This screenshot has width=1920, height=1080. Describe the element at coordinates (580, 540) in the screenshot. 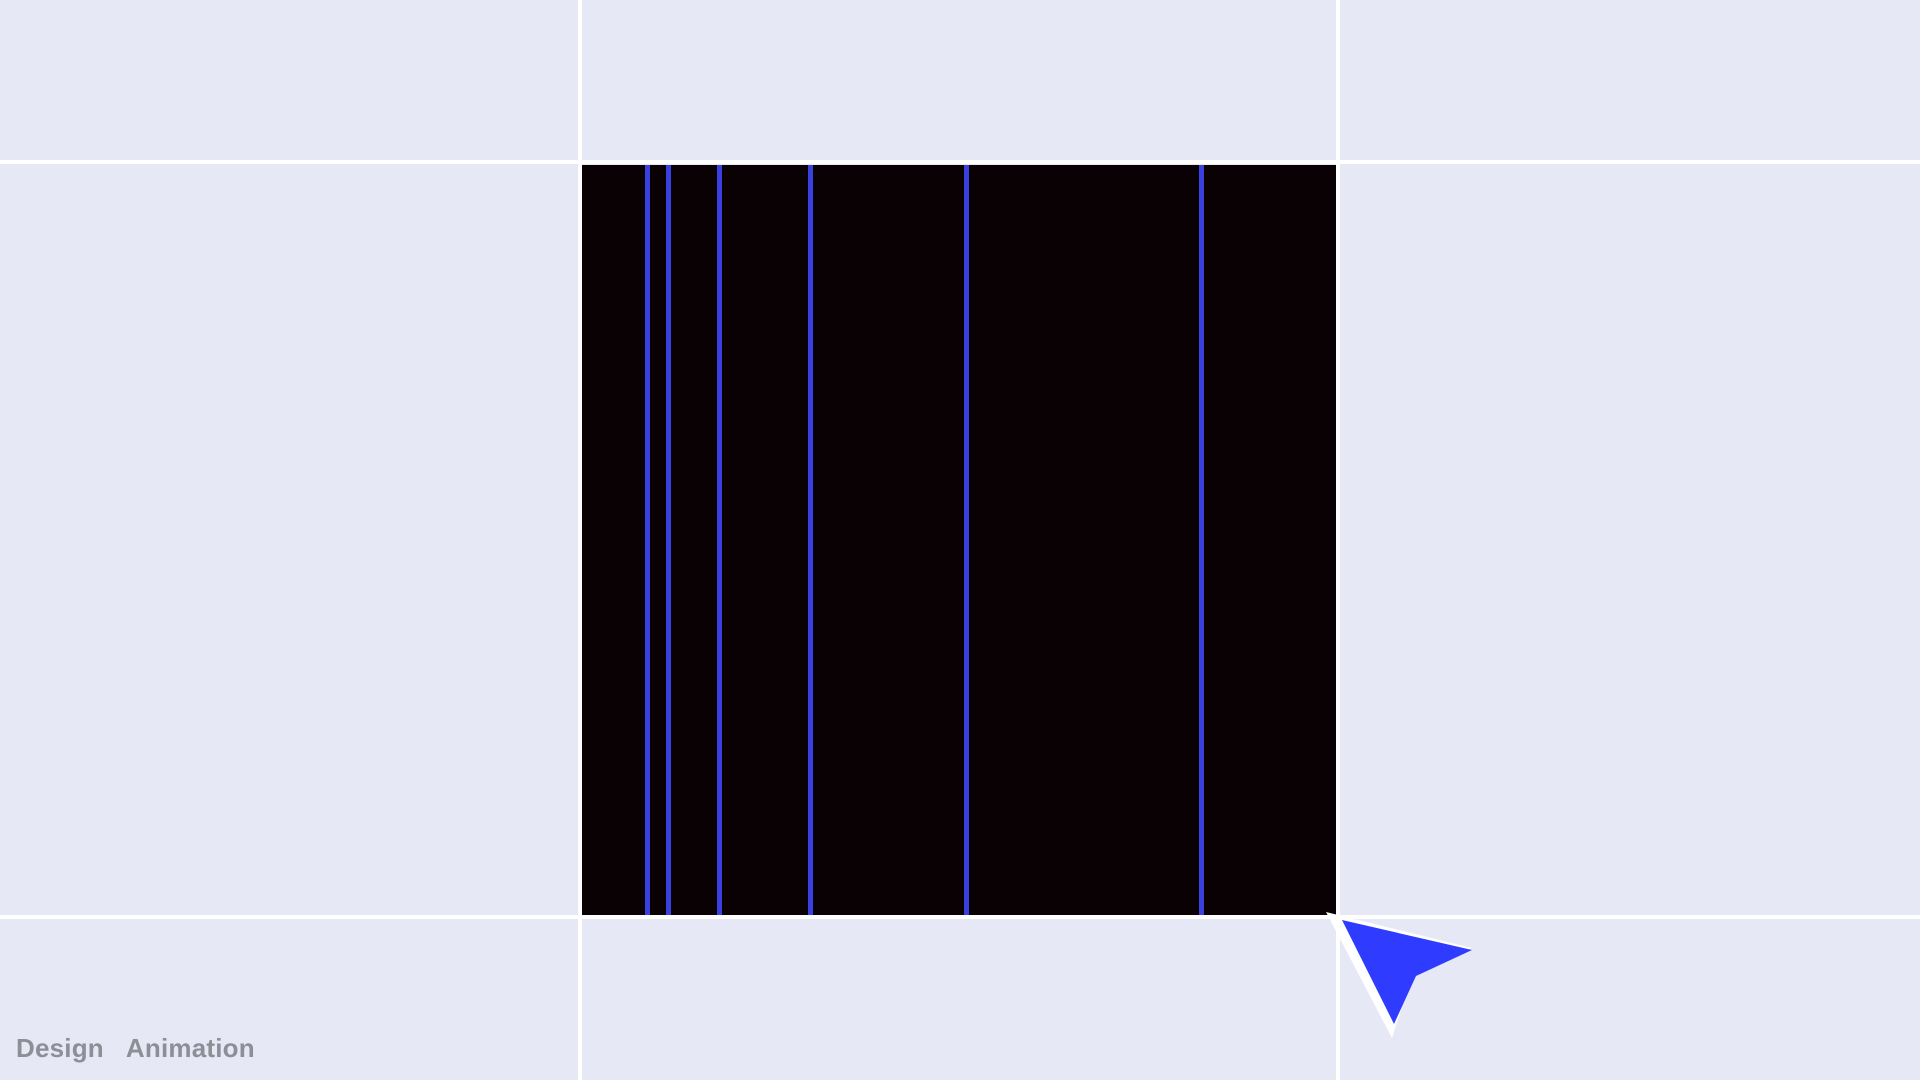

I see `guide-line-left` at that location.